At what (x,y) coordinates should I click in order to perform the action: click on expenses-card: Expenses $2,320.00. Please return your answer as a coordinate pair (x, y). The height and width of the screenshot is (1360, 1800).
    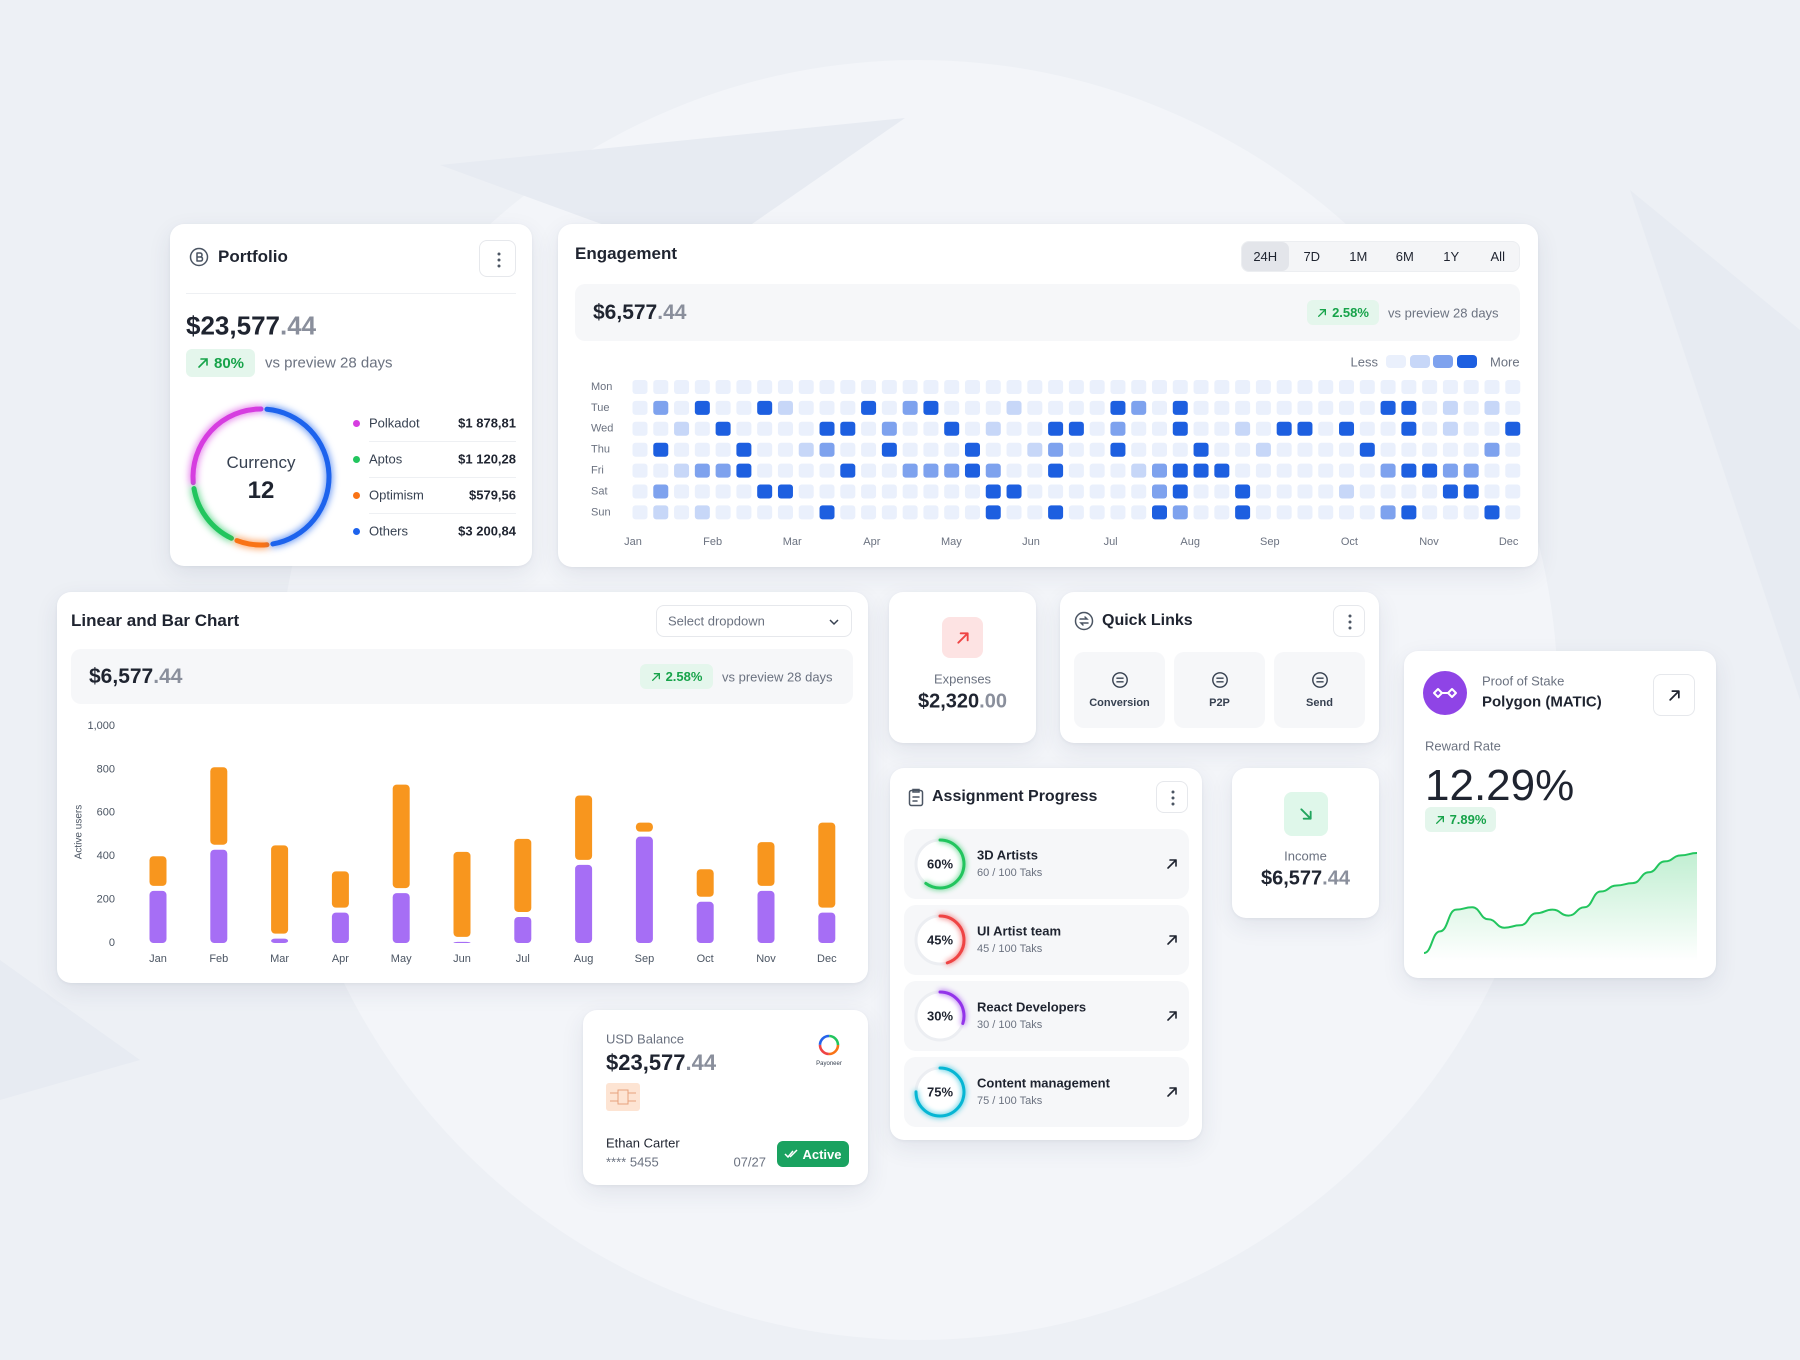
    Looking at the image, I should click on (962, 667).